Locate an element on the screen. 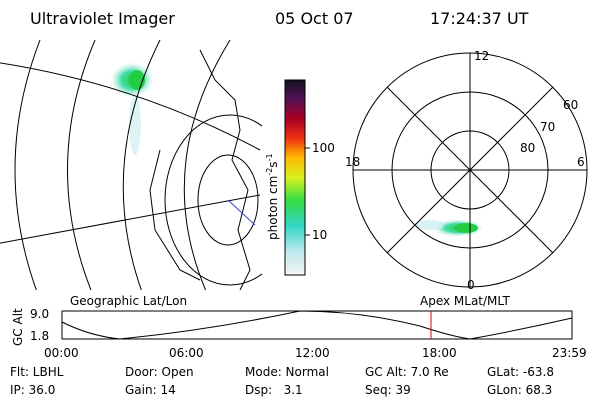 The image size is (600, 400). status: Gain: 14 is located at coordinates (150, 390).